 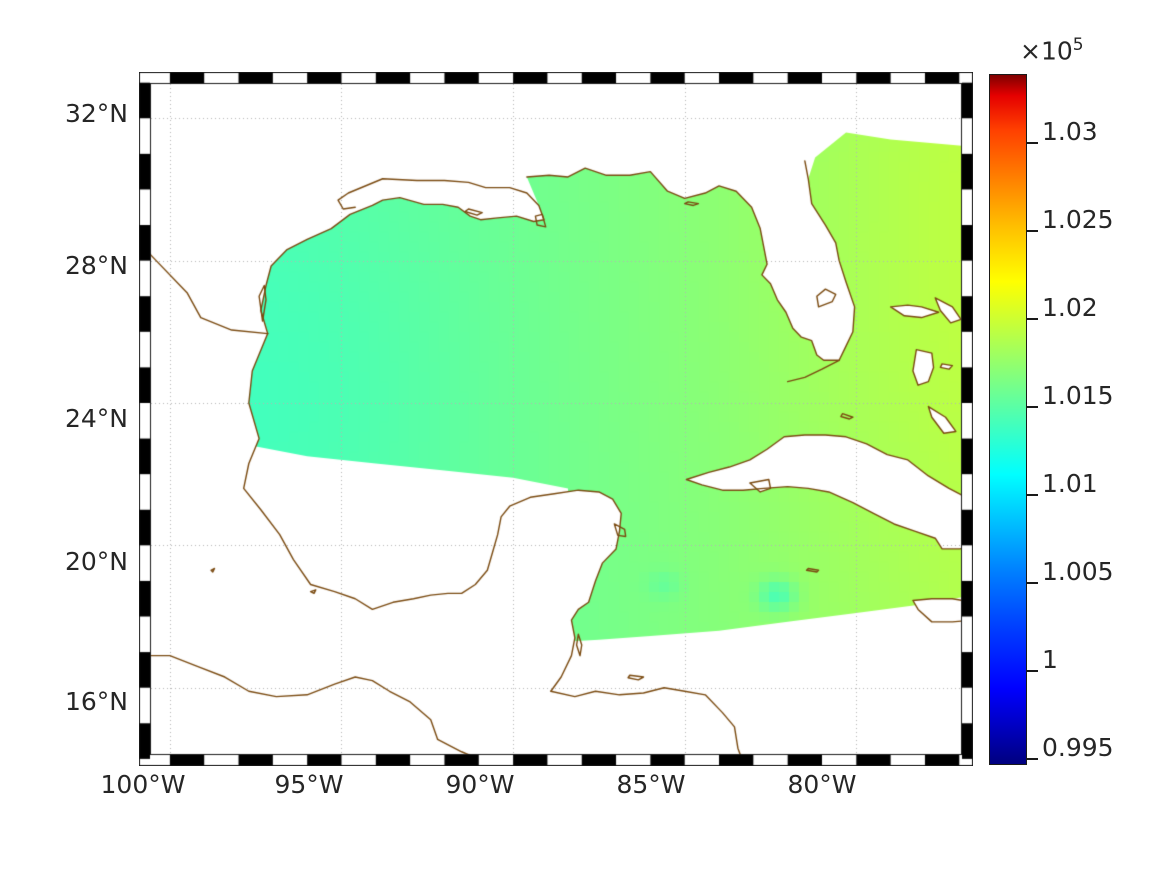 What do you see at coordinates (651, 784) in the screenshot?
I see `x-tick-label-85W: 85°W` at bounding box center [651, 784].